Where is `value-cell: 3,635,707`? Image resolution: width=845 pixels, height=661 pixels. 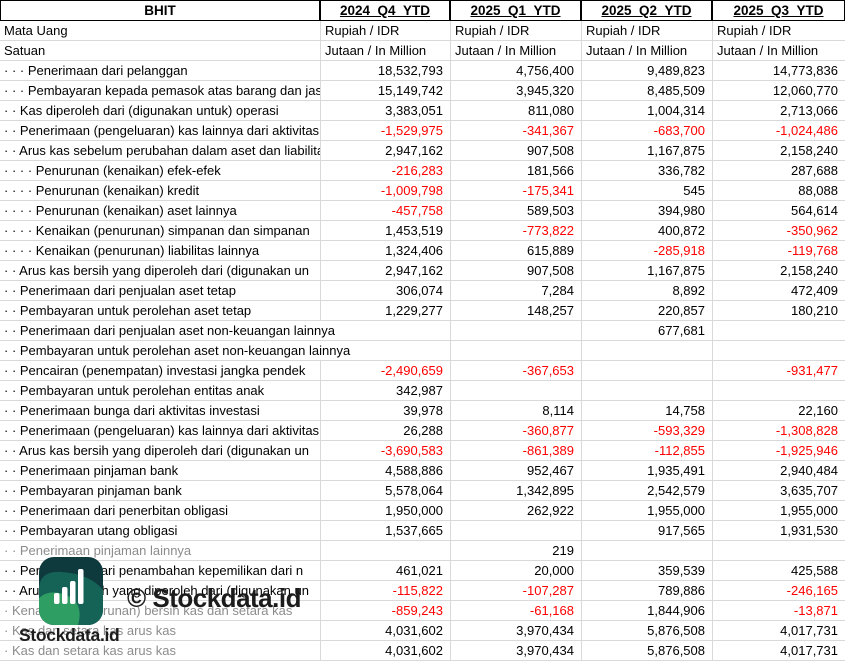 value-cell: 3,635,707 is located at coordinates (778, 491).